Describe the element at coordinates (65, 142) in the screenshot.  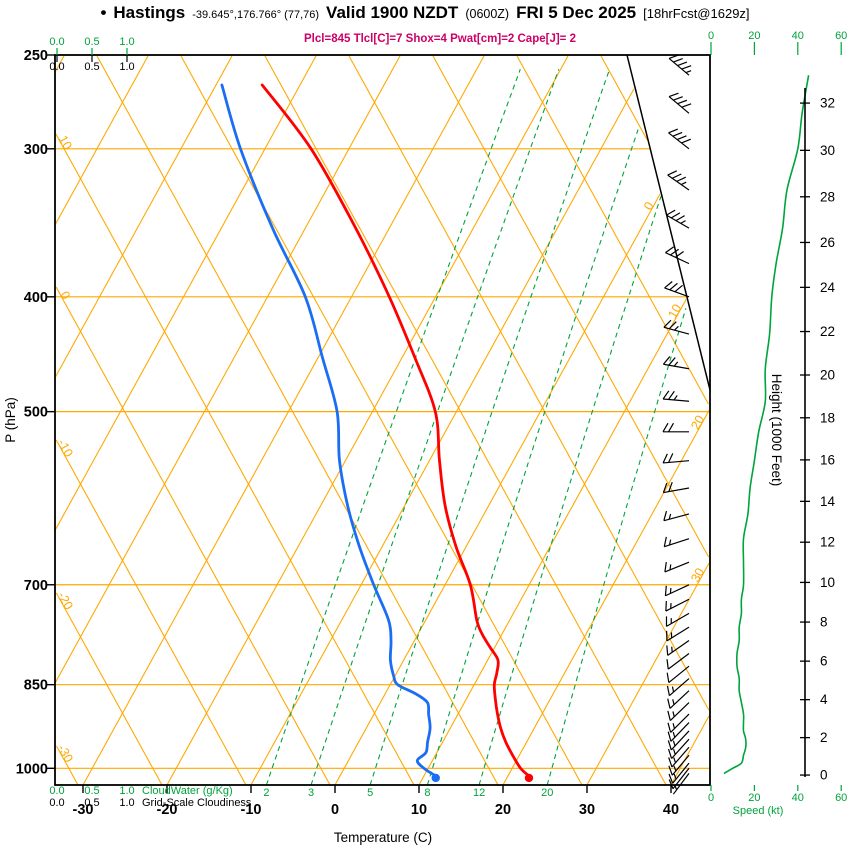
I see `adiabat-label: 10` at that location.